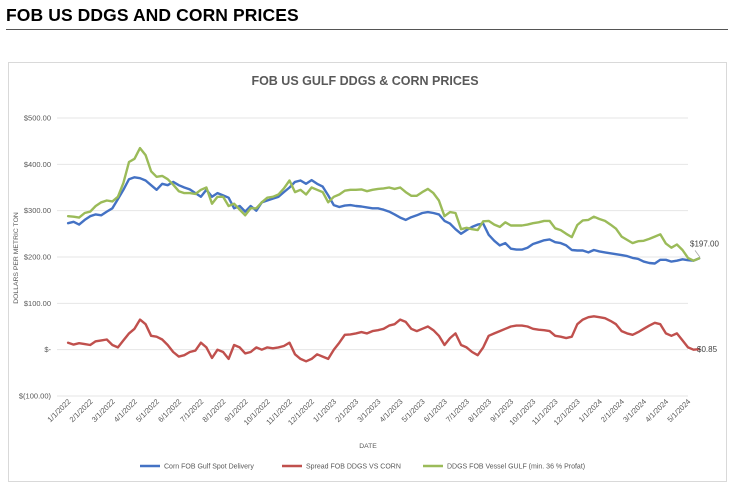 The image size is (731, 488). Describe the element at coordinates (169, 410) in the screenshot. I see `x-tick-label: 6/1/2022` at that location.